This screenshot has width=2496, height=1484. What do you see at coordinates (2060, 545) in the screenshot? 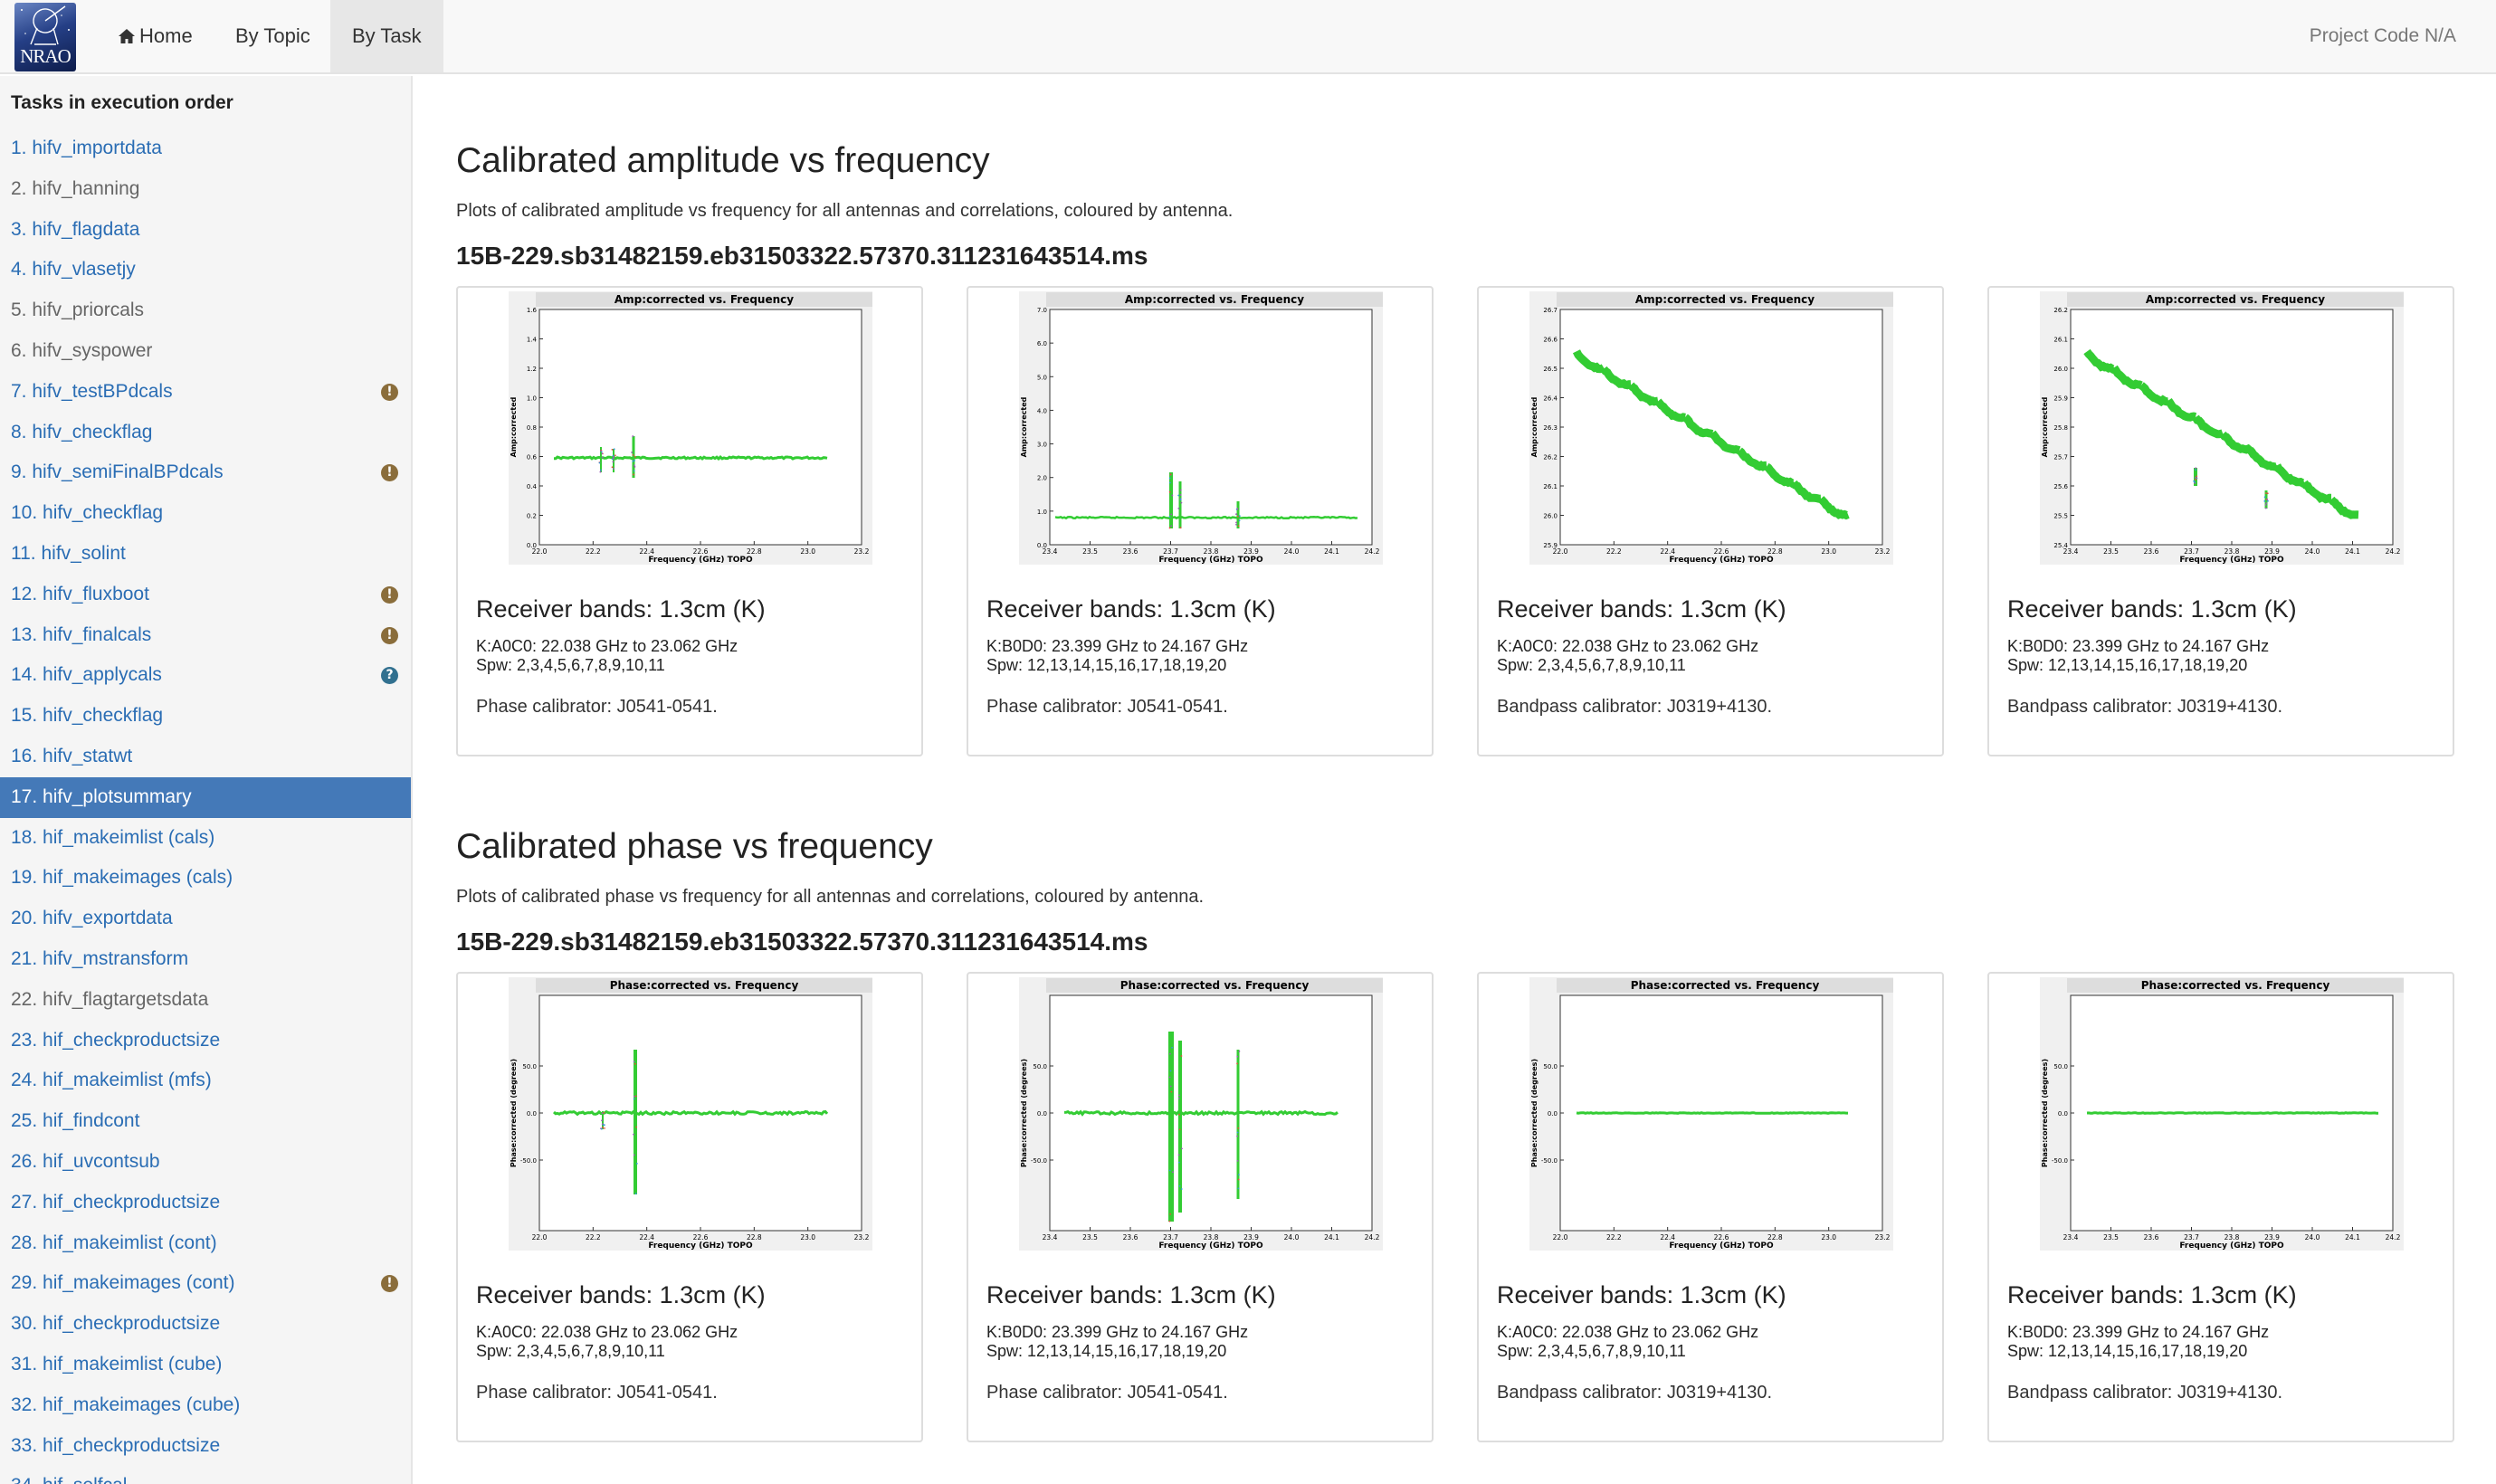
I see `y-tick-label: 25.4` at bounding box center [2060, 545].